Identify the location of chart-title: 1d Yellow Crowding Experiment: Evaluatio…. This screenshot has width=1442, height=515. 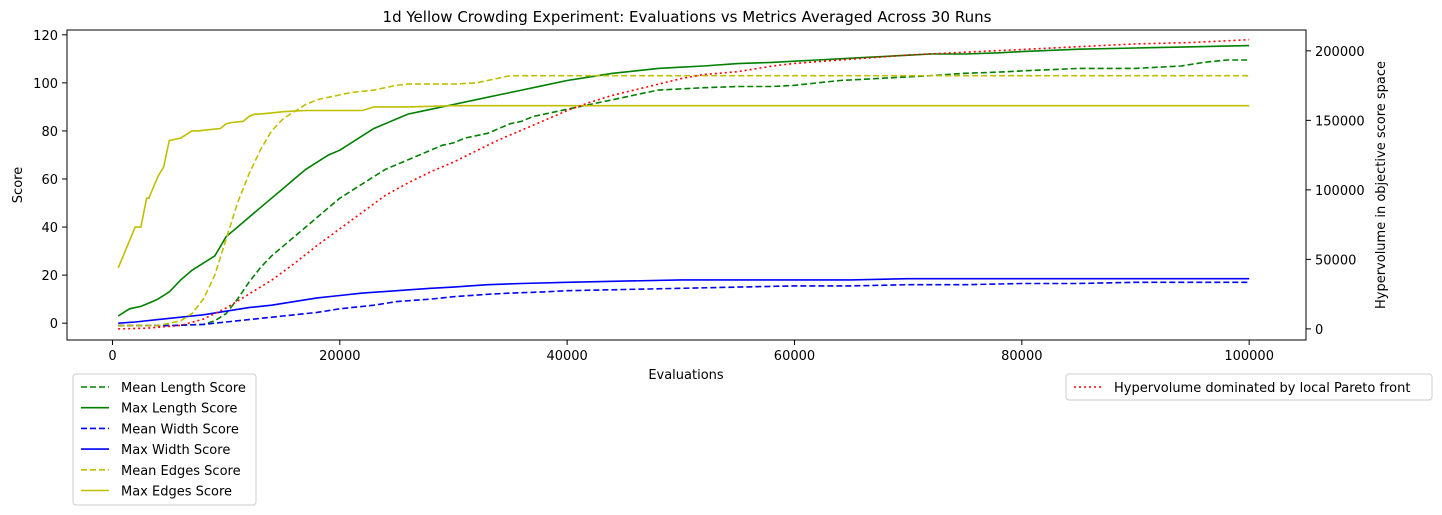
(687, 17).